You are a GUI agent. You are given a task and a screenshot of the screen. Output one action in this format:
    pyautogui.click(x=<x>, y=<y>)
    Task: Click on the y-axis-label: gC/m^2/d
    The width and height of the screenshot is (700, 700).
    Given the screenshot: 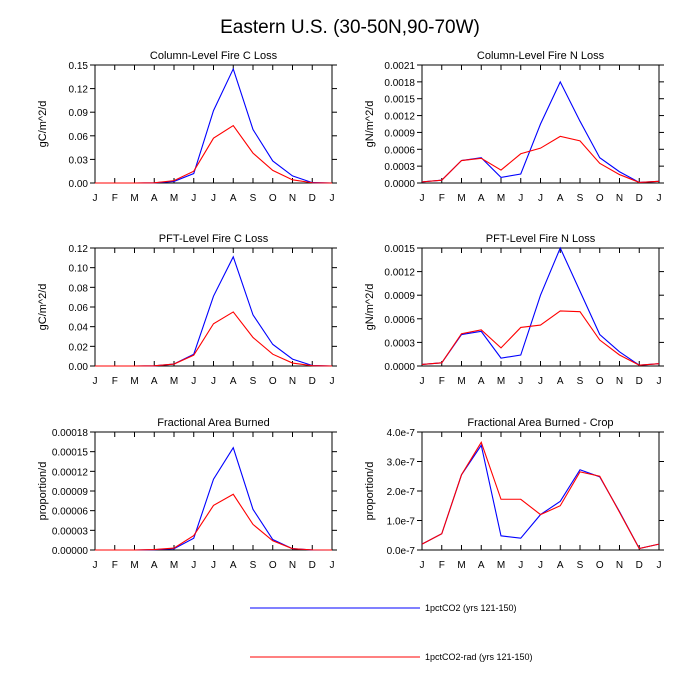 What is the action you would take?
    pyautogui.click(x=43, y=307)
    